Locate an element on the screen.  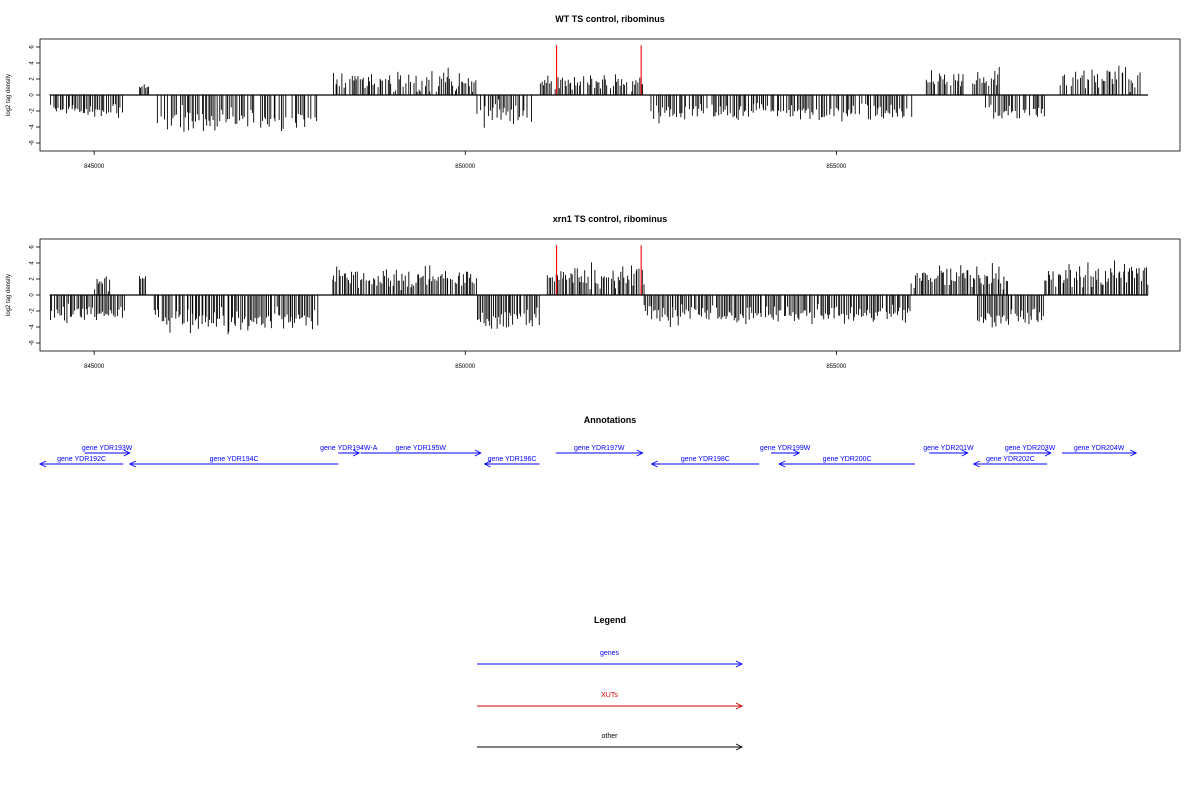
gene-annotation: gene YDR194C is located at coordinates (233, 462).